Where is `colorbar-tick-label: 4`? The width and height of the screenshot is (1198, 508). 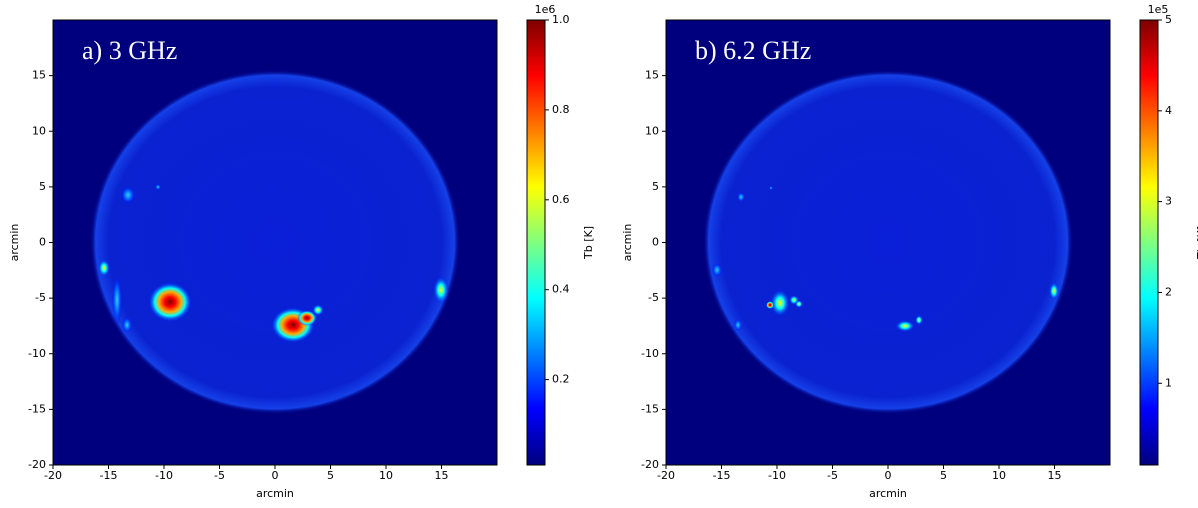 colorbar-tick-label: 4 is located at coordinates (1168, 110).